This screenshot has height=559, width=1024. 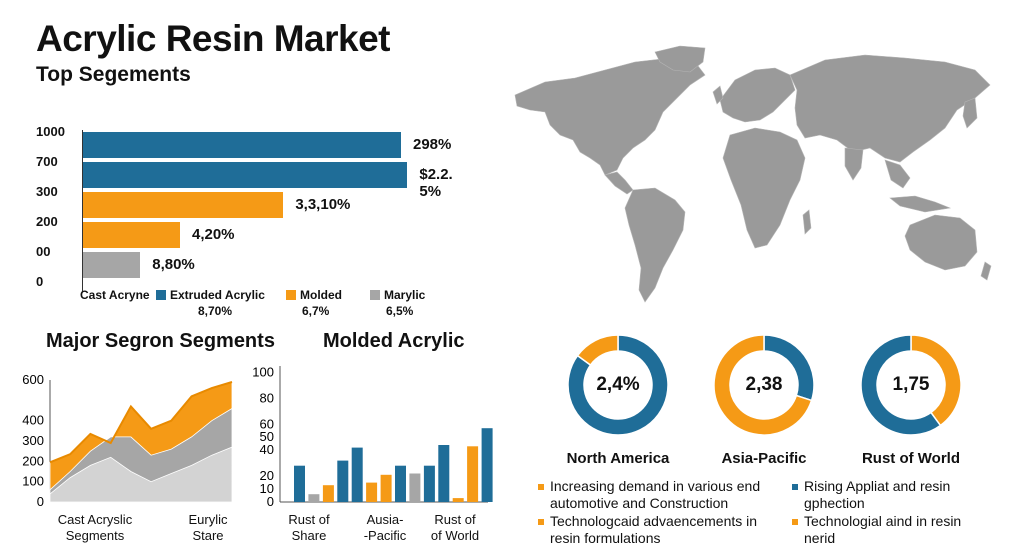 What do you see at coordinates (323, 204) in the screenshot?
I see `bar-data-label: 3,3,10%` at bounding box center [323, 204].